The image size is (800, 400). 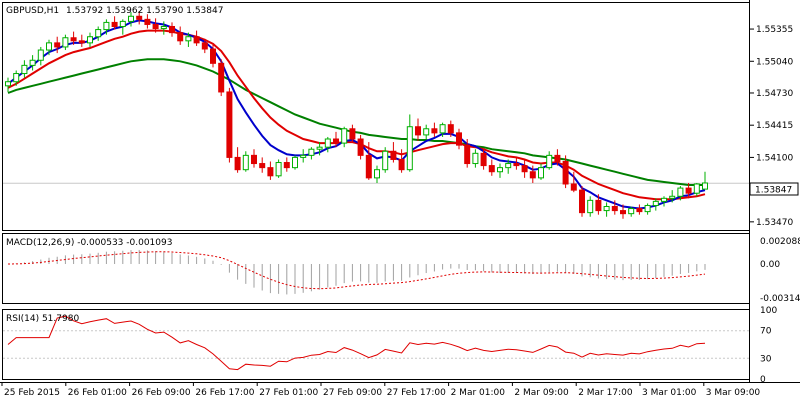 What do you see at coordinates (774, 62) in the screenshot?
I see `price-tick-label: 1.55040` at bounding box center [774, 62].